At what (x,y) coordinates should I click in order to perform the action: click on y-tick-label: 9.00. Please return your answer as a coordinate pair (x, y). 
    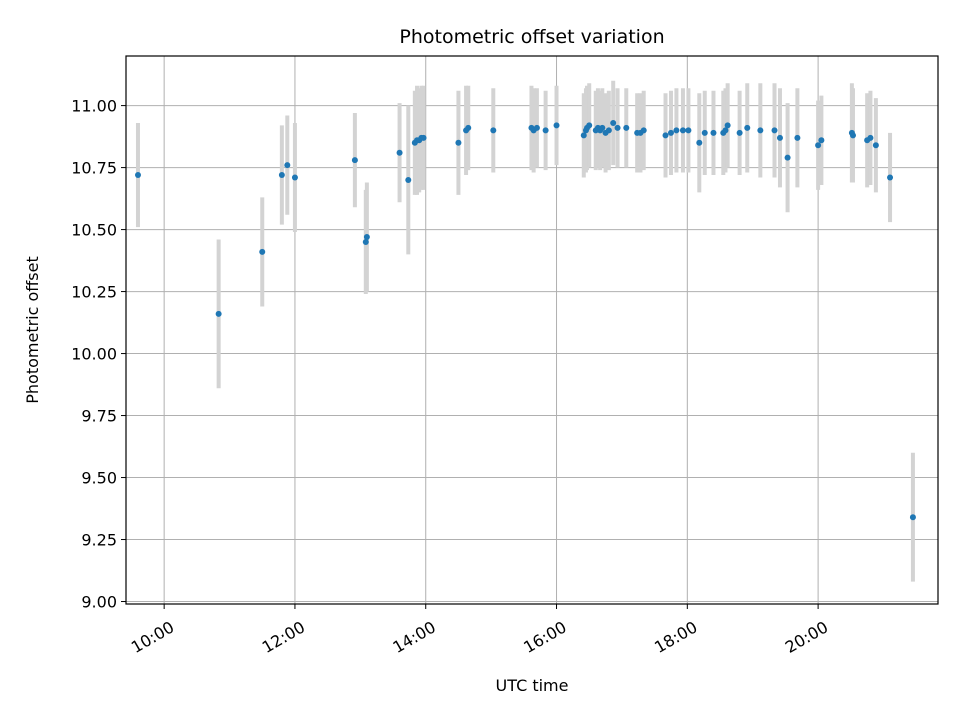
    Looking at the image, I should click on (99, 602).